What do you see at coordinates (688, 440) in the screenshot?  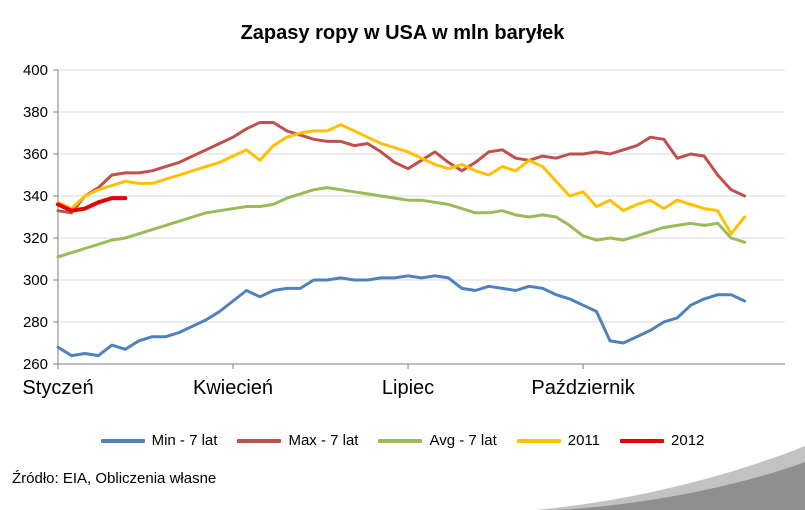 I see `legend-label: 2012` at bounding box center [688, 440].